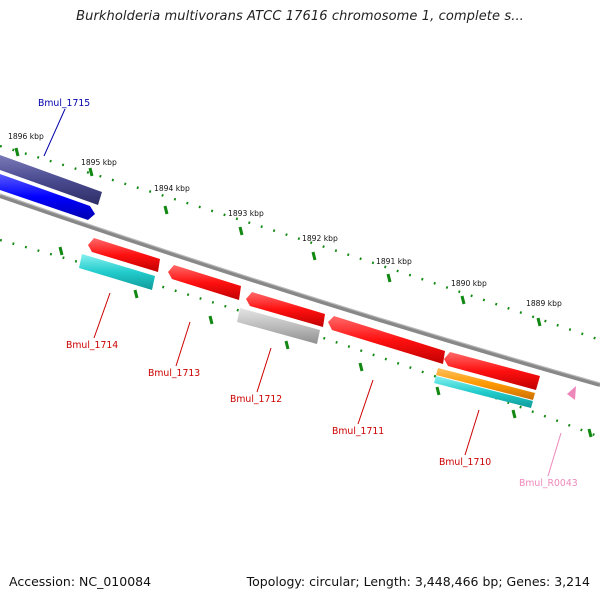  I want to click on gene-bar, so click(51, 180).